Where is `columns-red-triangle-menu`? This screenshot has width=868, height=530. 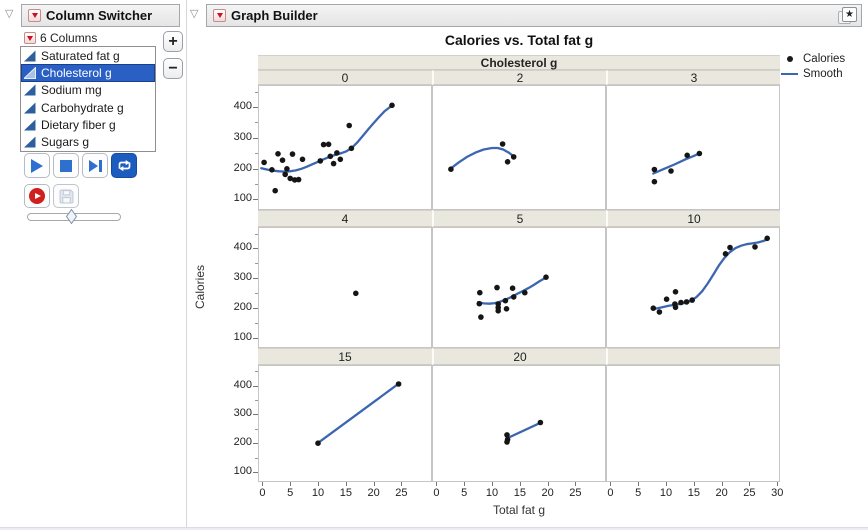
columns-red-triangle-menu is located at coordinates (30, 38).